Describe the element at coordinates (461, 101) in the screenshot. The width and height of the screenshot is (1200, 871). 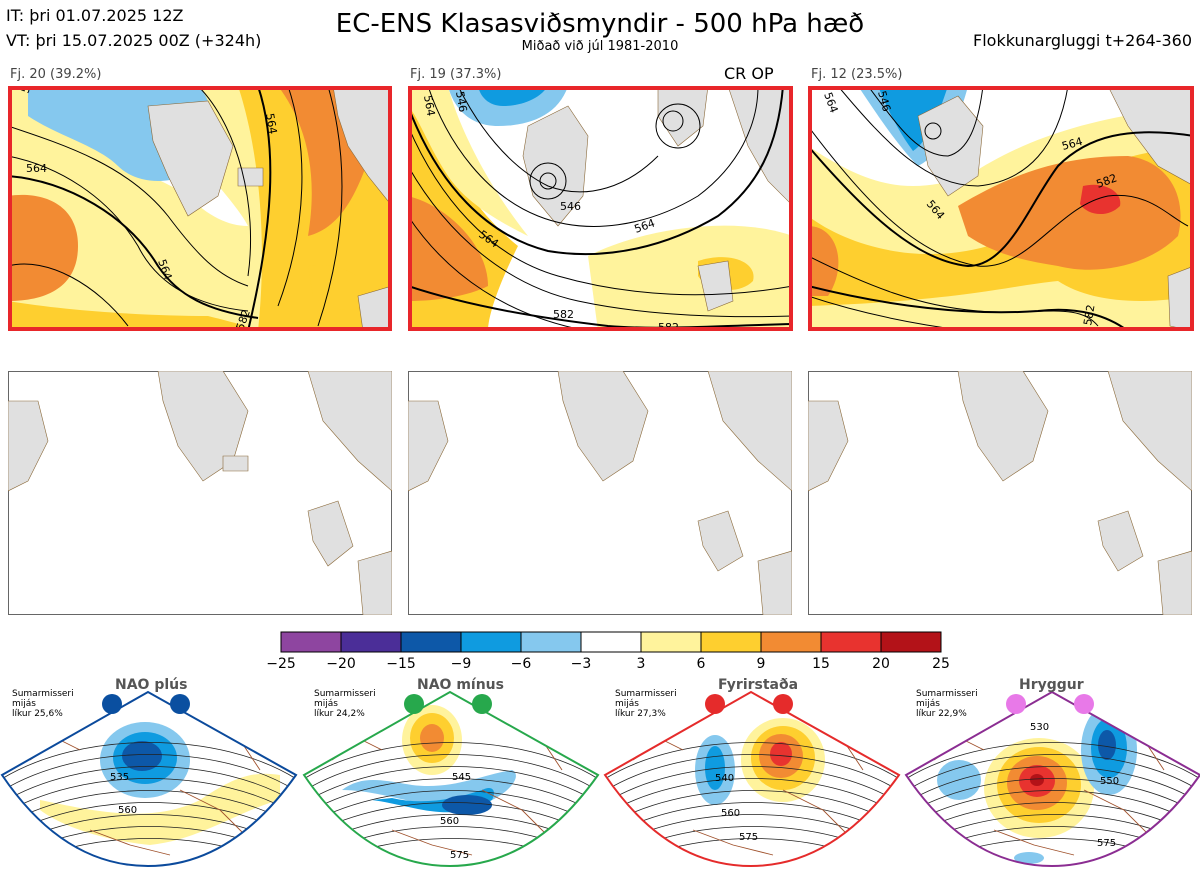
I see `cluster-2-contour-label-2: 546` at that location.